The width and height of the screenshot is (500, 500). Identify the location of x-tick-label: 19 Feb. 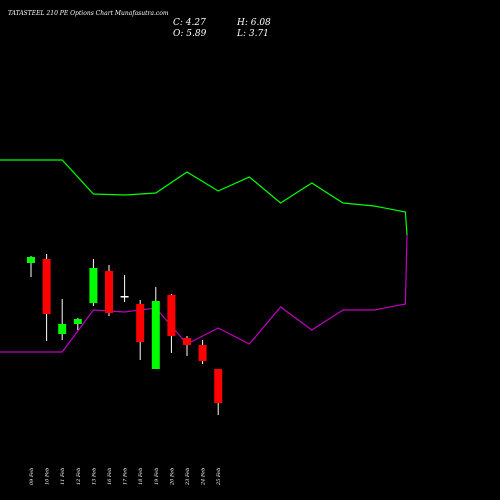
(157, 476).